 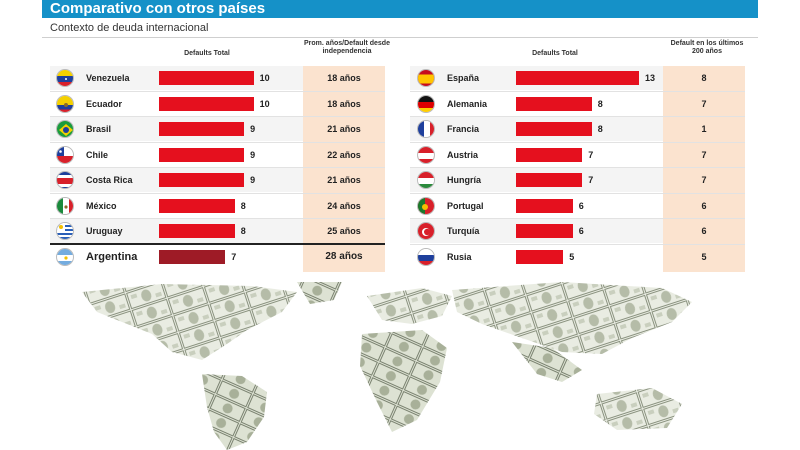 What do you see at coordinates (65, 78) in the screenshot?
I see `venezuela-flag-icon` at bounding box center [65, 78].